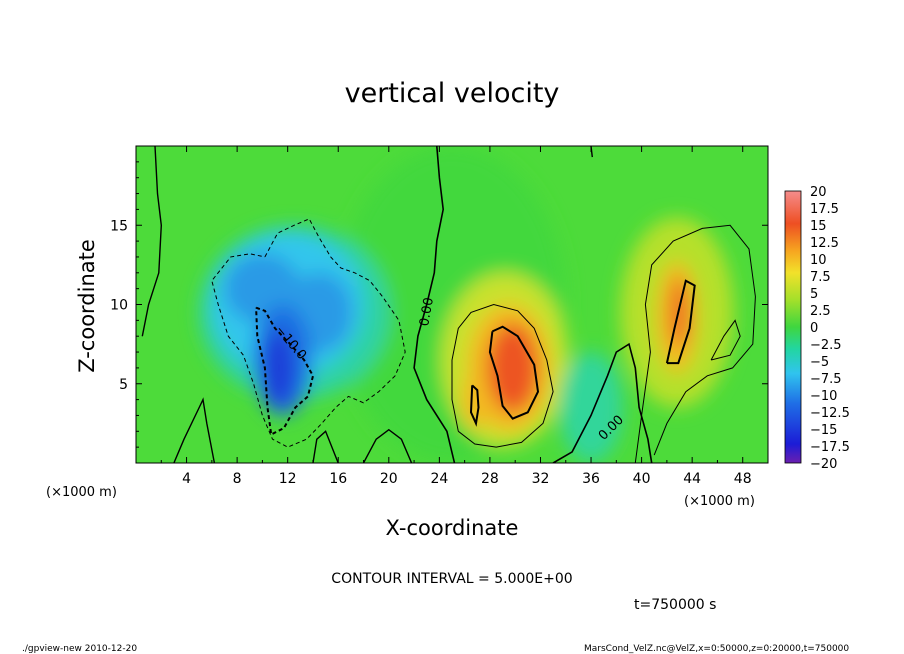  Describe the element at coordinates (389, 479) in the screenshot. I see `x-tick-label: 20` at that location.